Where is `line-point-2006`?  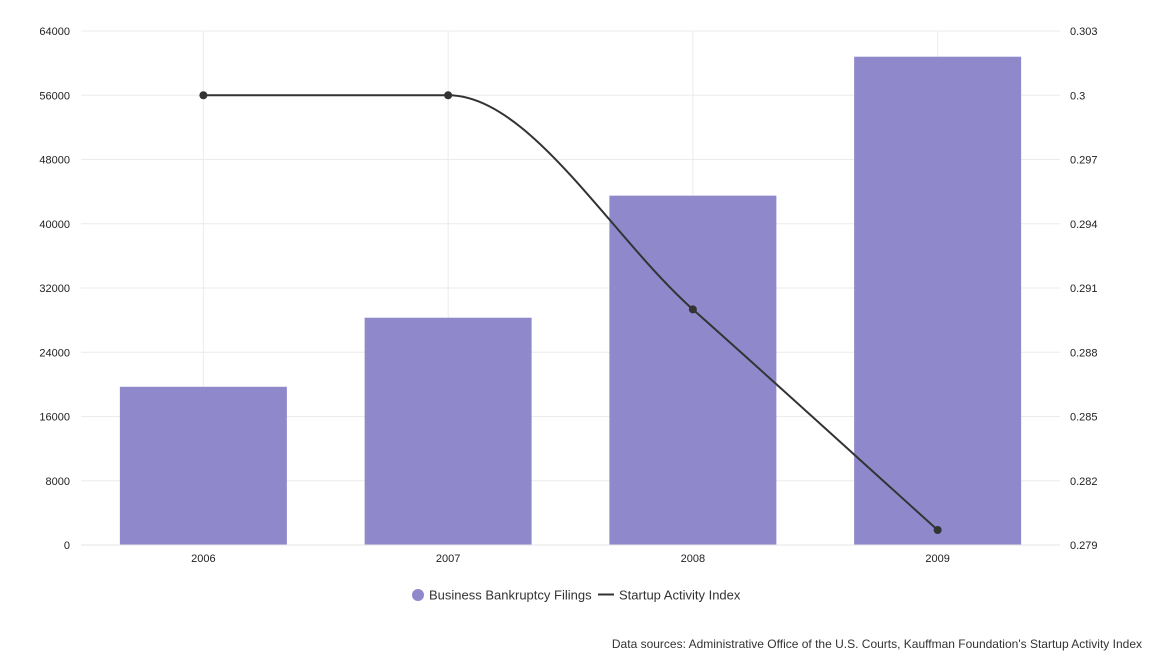
line-point-2006 is located at coordinates (203, 95).